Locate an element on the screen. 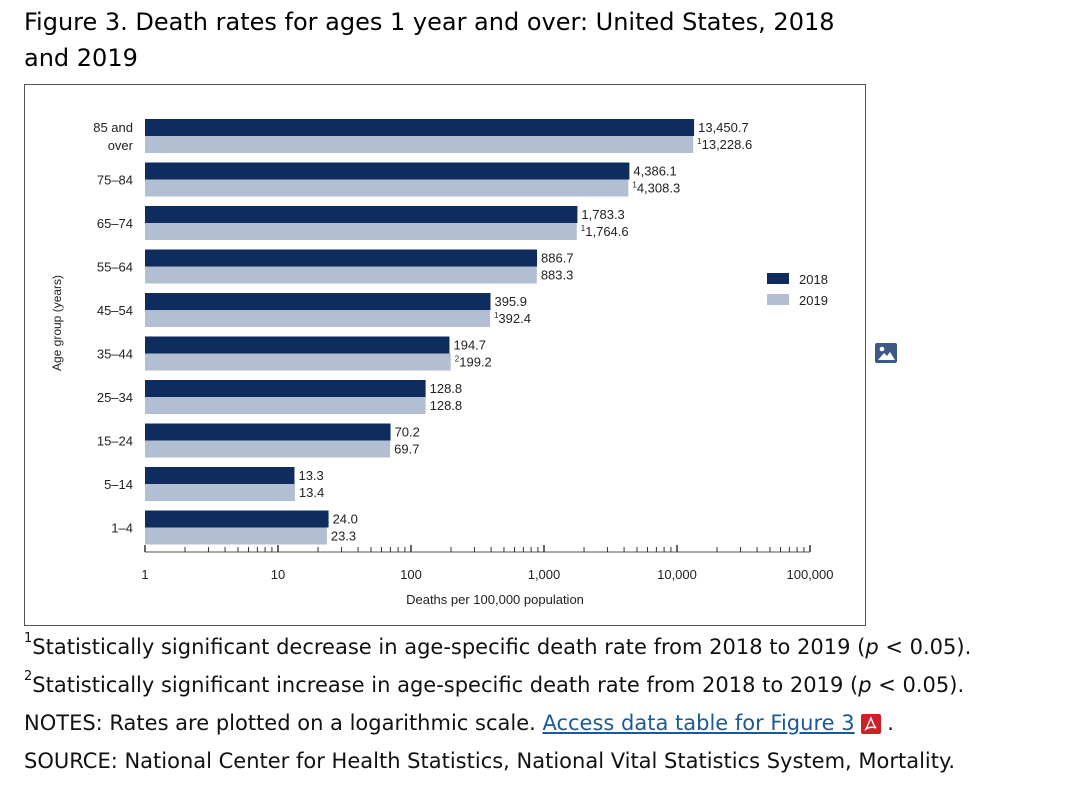  data-label-2018: 886.7 is located at coordinates (557, 258).